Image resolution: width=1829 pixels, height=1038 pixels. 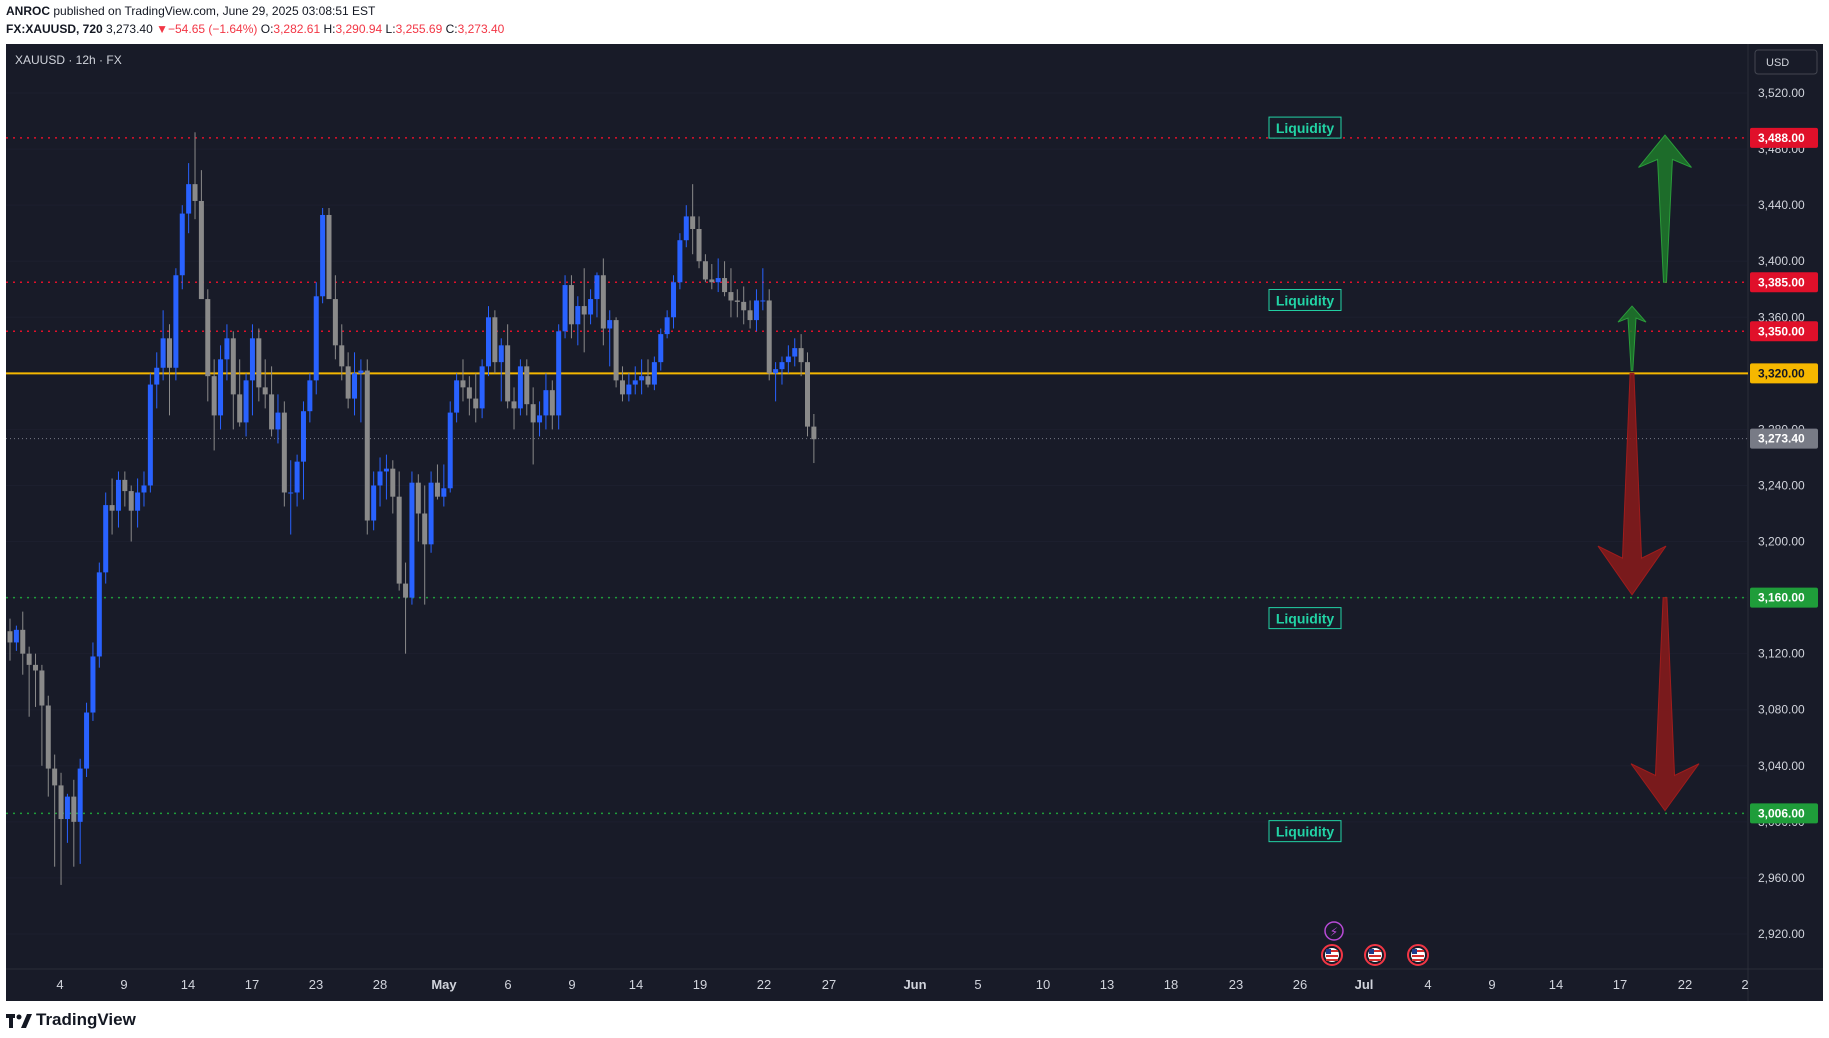 I want to click on liquidity-label-text: Liquidity, so click(x=1305, y=832).